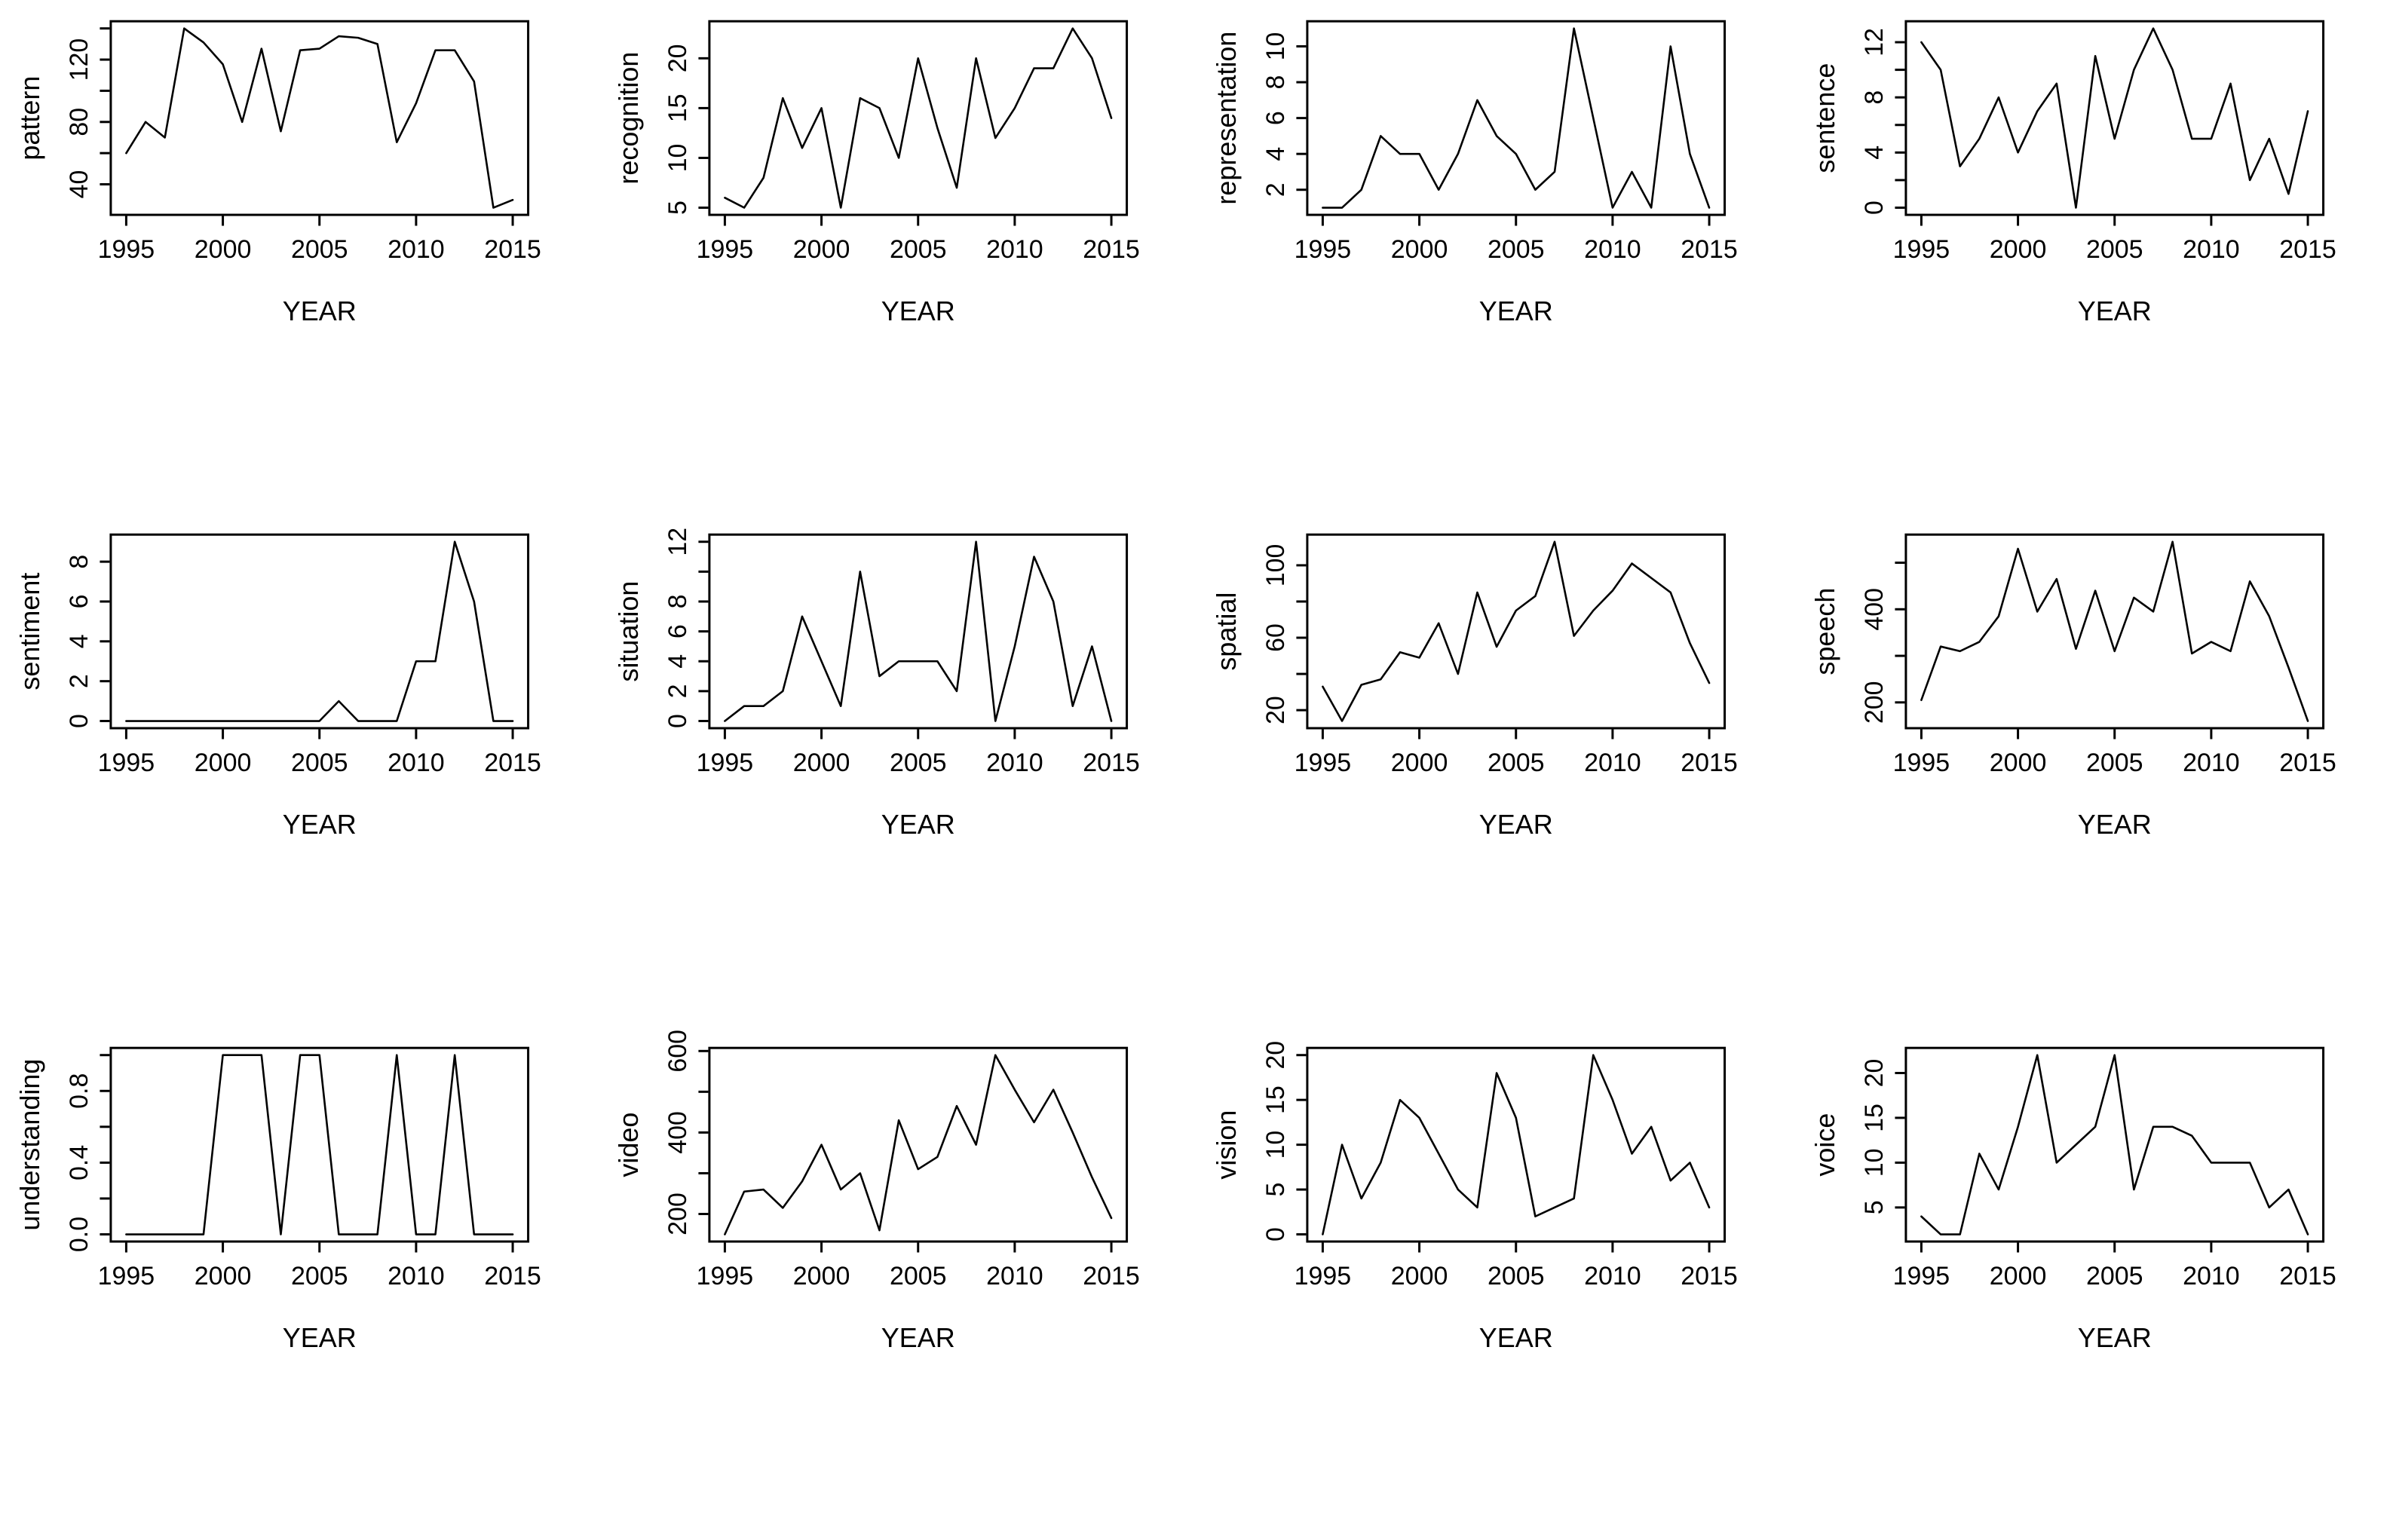  Describe the element at coordinates (1873, 609) in the screenshot. I see `y-tick-label: 400` at that location.